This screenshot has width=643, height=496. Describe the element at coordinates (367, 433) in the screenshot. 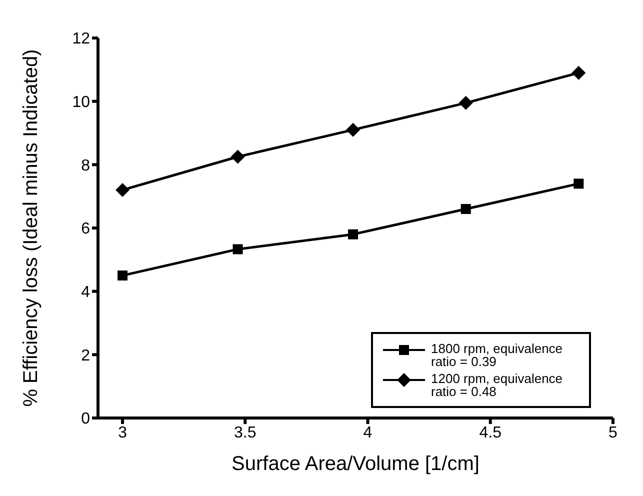

I see `x-tick-label: 4` at that location.